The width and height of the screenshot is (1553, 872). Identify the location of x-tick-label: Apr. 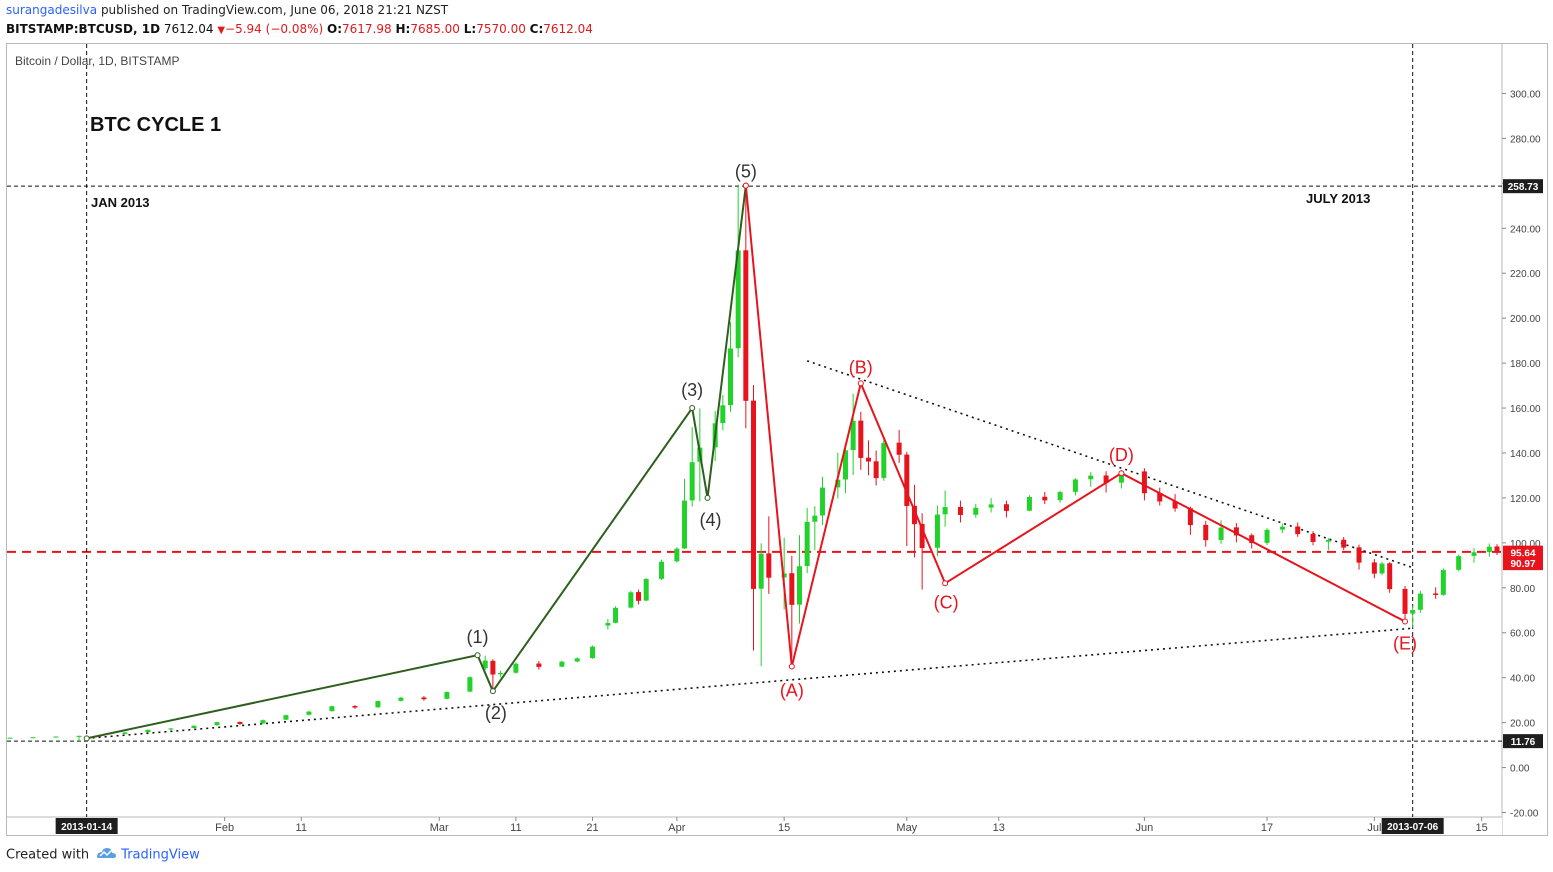
(676, 828).